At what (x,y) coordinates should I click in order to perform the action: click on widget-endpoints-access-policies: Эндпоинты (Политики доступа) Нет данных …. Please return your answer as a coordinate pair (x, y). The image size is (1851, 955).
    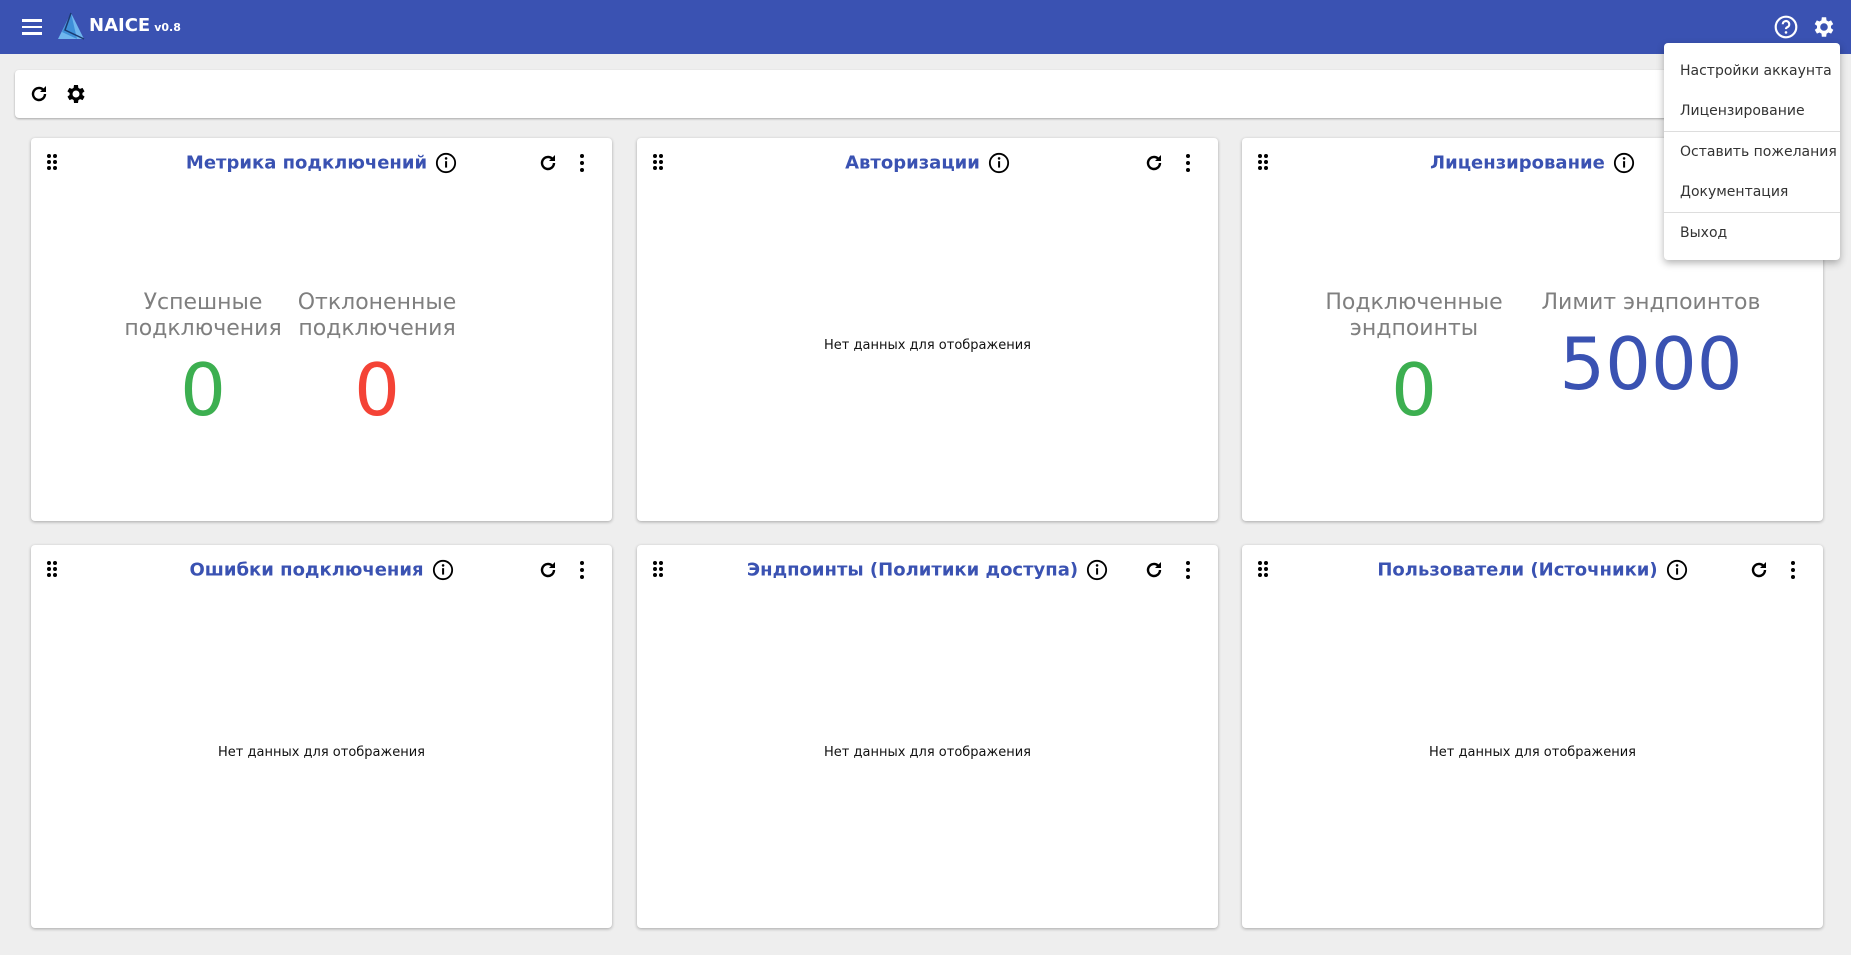
    Looking at the image, I should click on (927, 736).